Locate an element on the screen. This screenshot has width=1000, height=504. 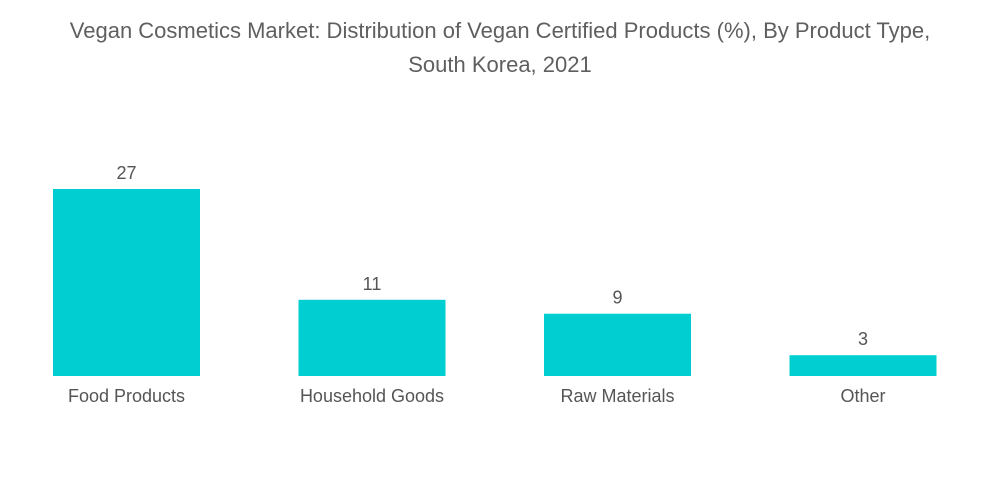
data-label-food-products: 27 is located at coordinates (126, 173).